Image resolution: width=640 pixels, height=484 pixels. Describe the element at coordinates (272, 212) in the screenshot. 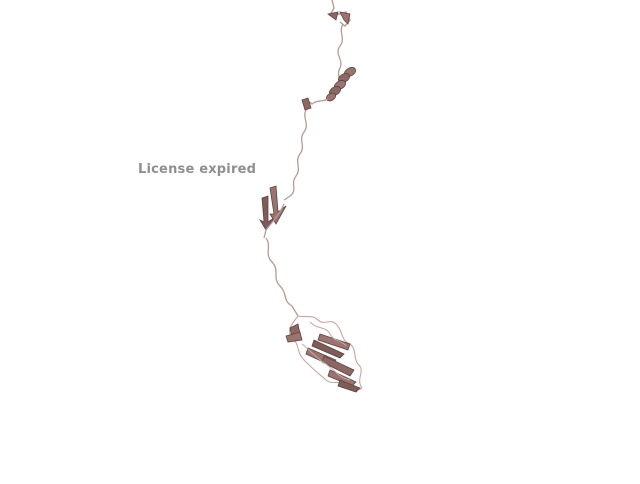

I see `beta-hairpin` at that location.